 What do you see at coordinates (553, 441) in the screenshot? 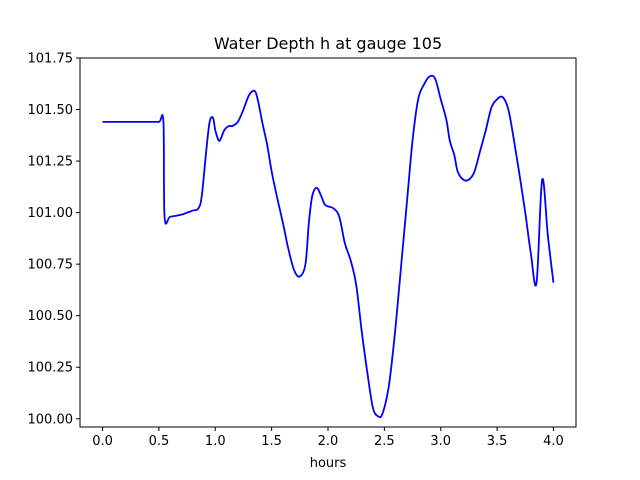
I see `x-tick-label: 4.0` at bounding box center [553, 441].